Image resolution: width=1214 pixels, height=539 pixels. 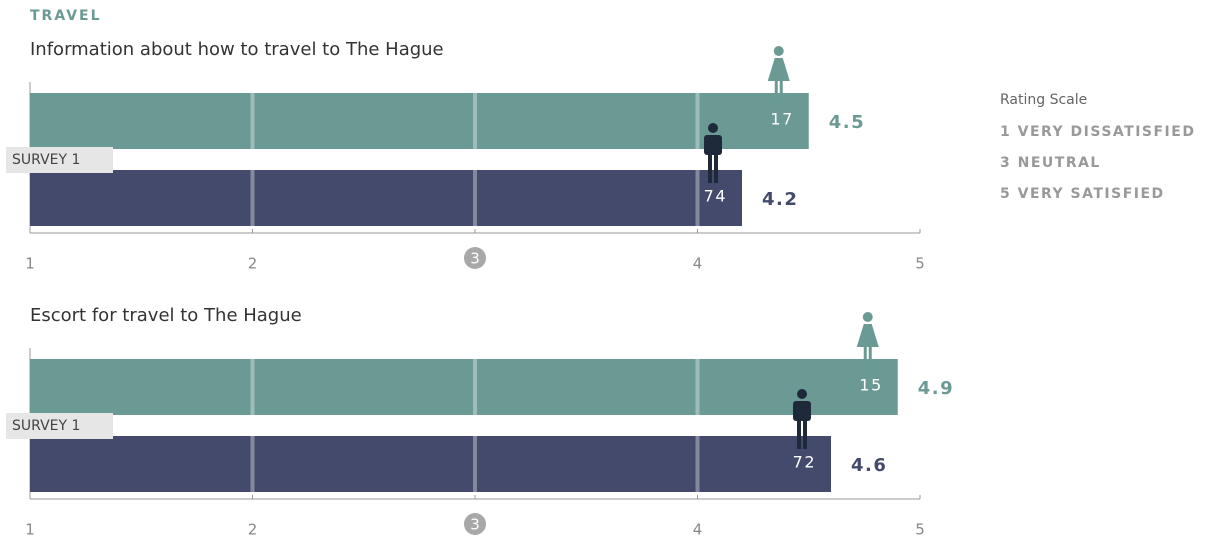 What do you see at coordinates (936, 388) in the screenshot?
I see `value-label: 4.9` at bounding box center [936, 388].